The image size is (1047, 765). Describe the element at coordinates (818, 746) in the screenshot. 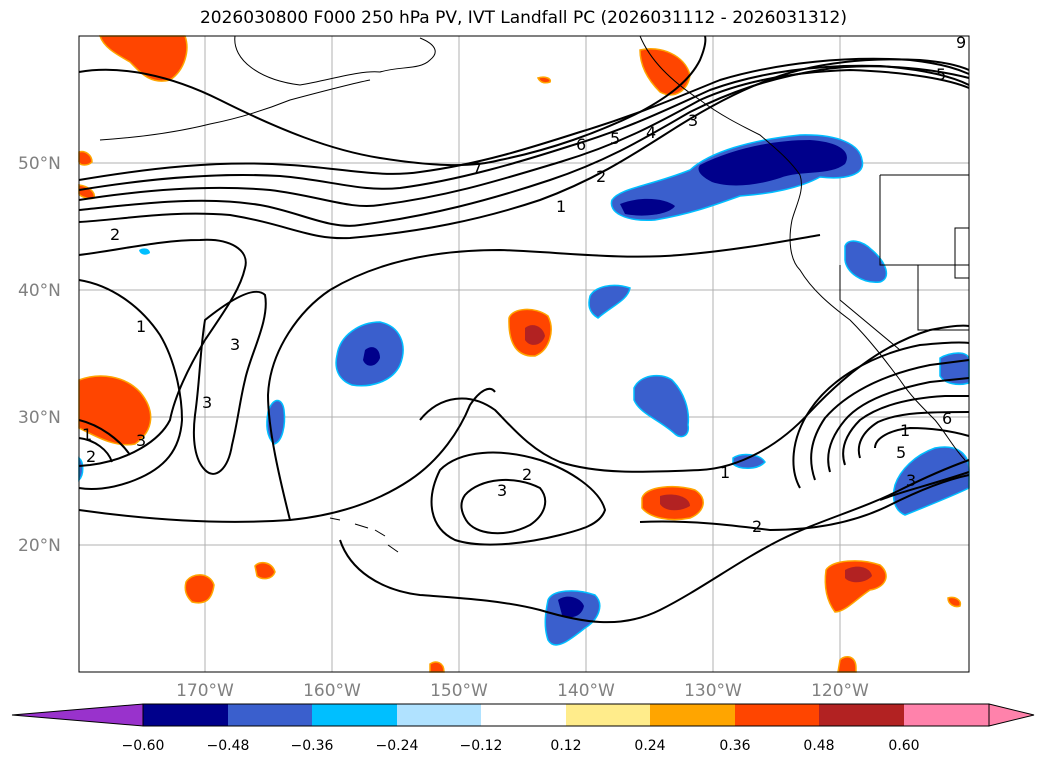

I see `colorbar-tick-label: 0.48` at that location.